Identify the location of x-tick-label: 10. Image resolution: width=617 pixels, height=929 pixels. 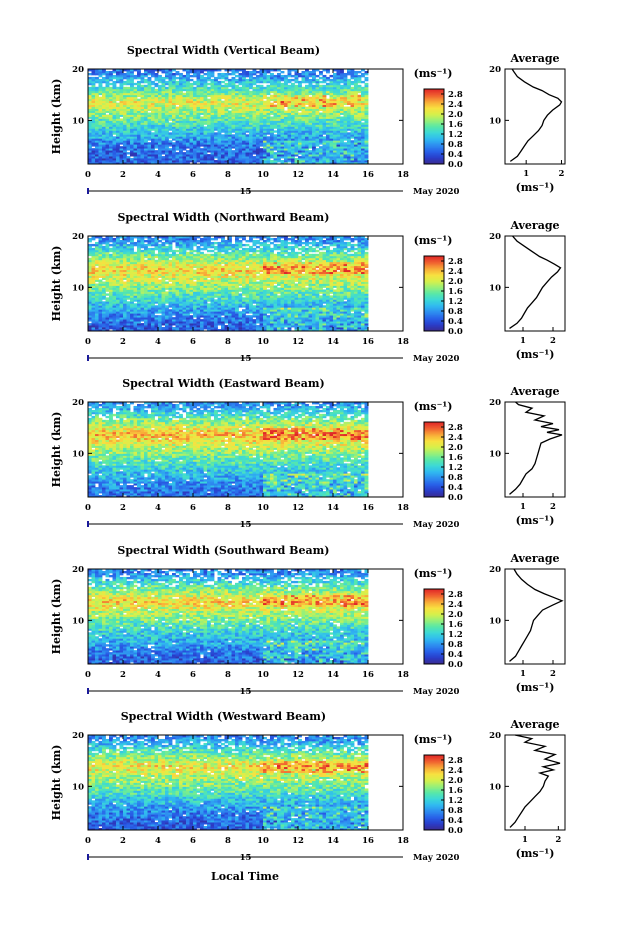
(263, 175).